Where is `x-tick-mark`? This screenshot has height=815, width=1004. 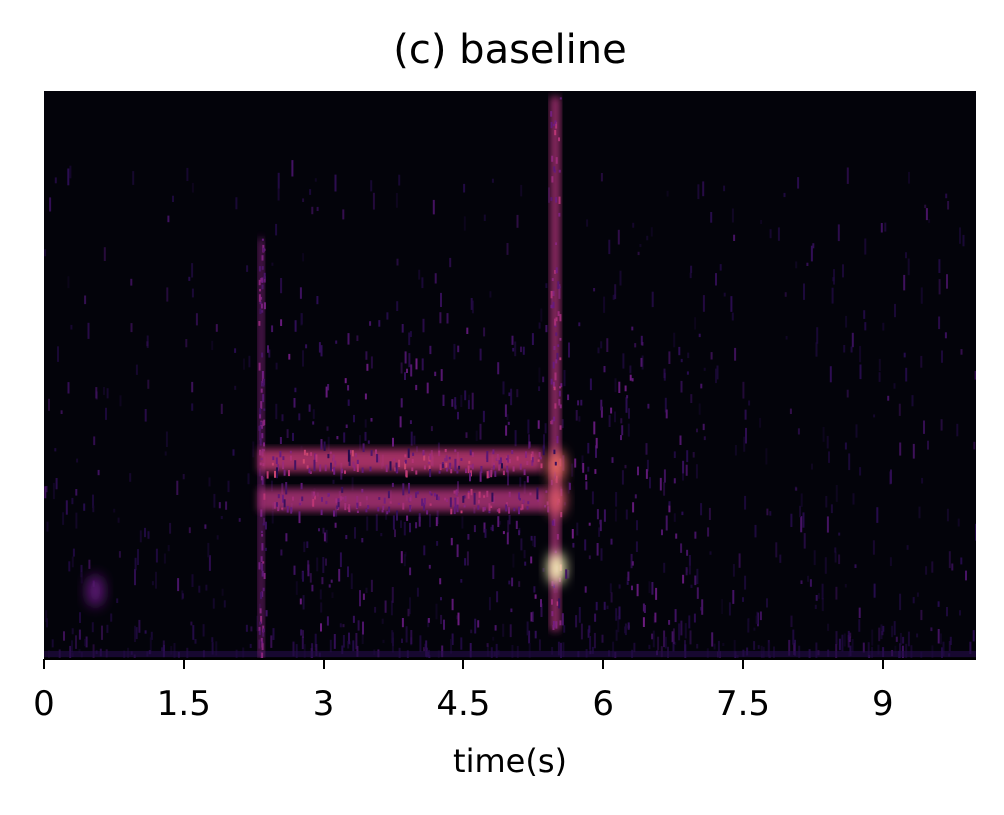 x-tick-mark is located at coordinates (463, 664).